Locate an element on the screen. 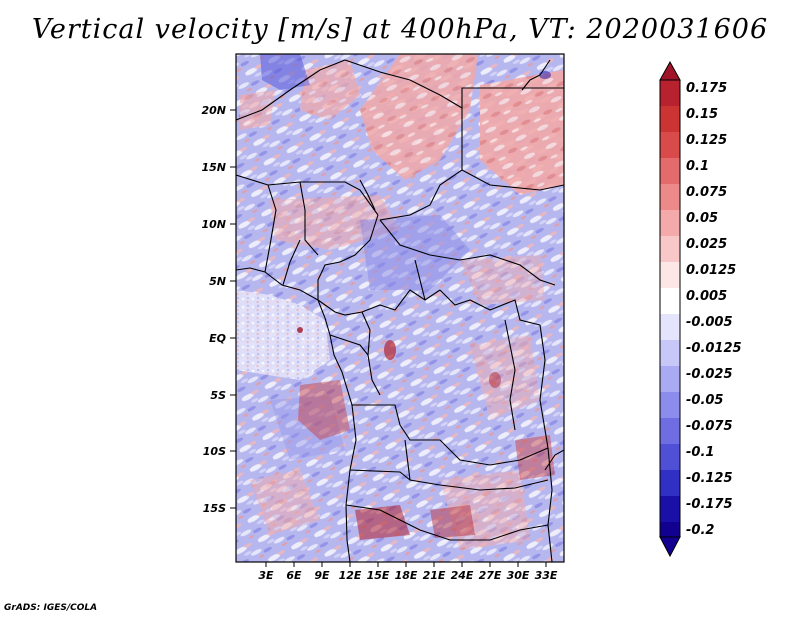  colorbar-label: 0.05 is located at coordinates (702, 218).